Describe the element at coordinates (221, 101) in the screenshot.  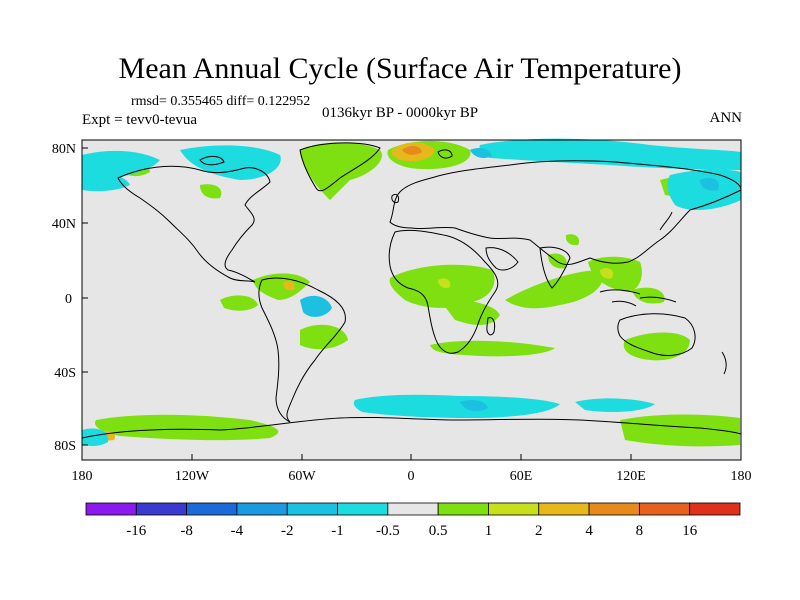
I see `stats-text: rmsd= 0.355465 diff= 0.122952` at that location.